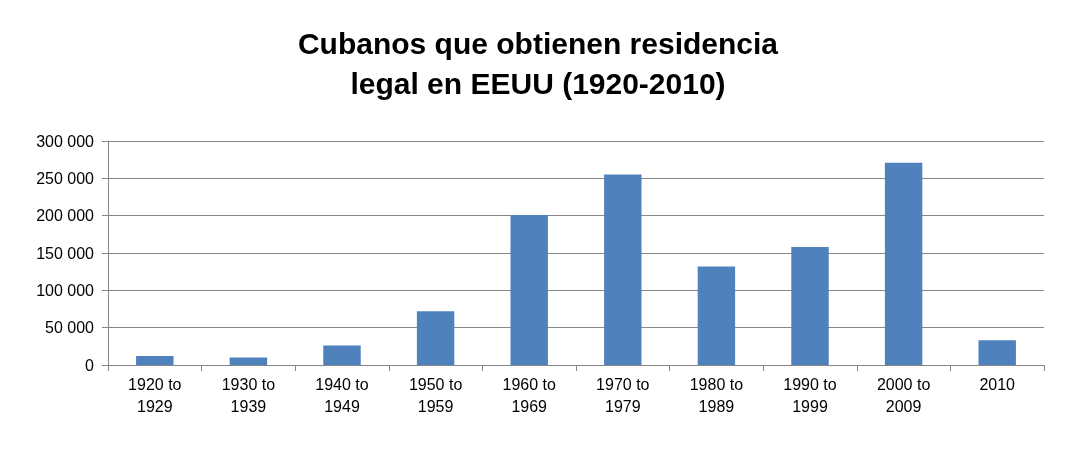  I want to click on x-tick-label: 2010, so click(997, 384).